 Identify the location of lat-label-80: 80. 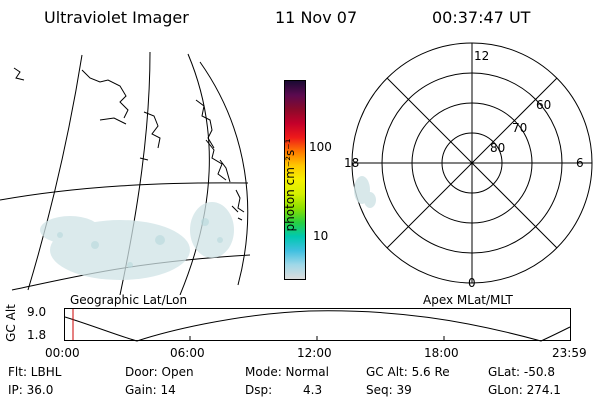
(497, 148).